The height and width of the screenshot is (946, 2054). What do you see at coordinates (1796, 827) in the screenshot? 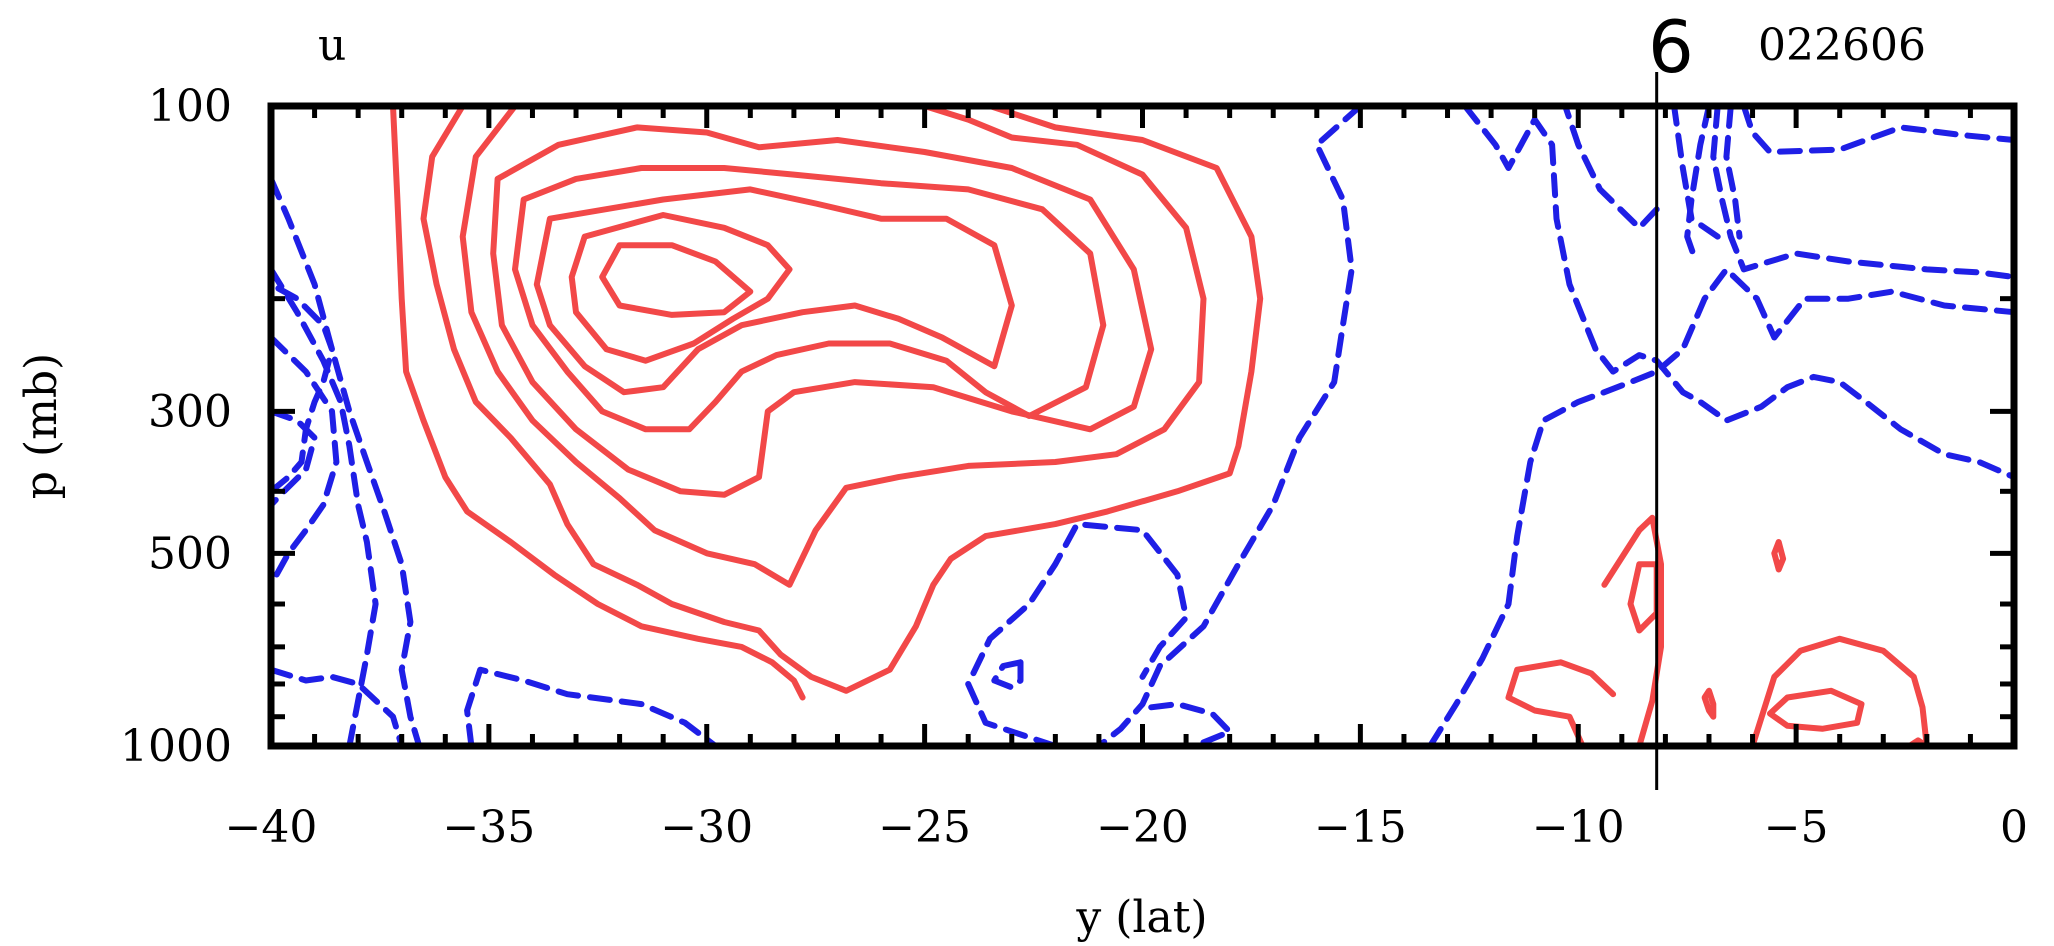
I see `x-tick-label: −5` at bounding box center [1796, 827].